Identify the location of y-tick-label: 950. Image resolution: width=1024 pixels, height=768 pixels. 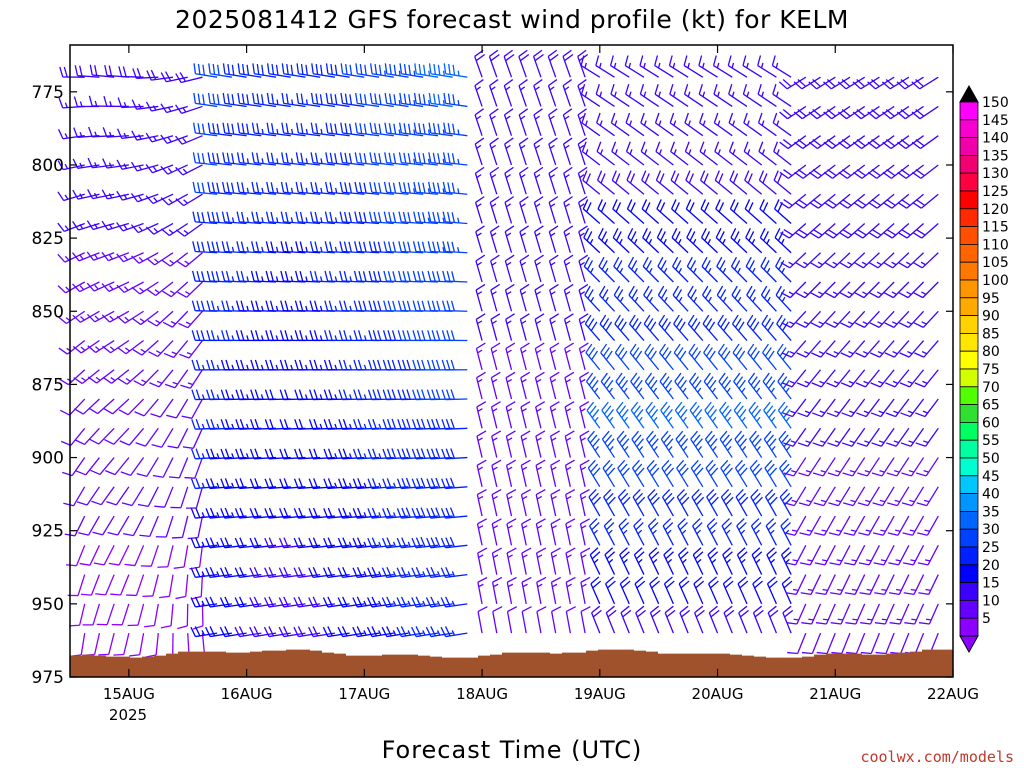
(48, 605).